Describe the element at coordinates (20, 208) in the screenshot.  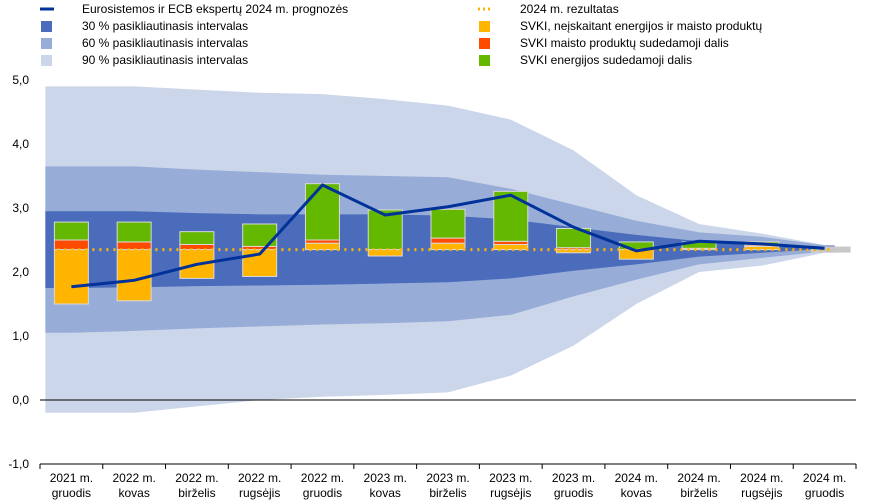
I see `y-tick-label: 3,0` at that location.